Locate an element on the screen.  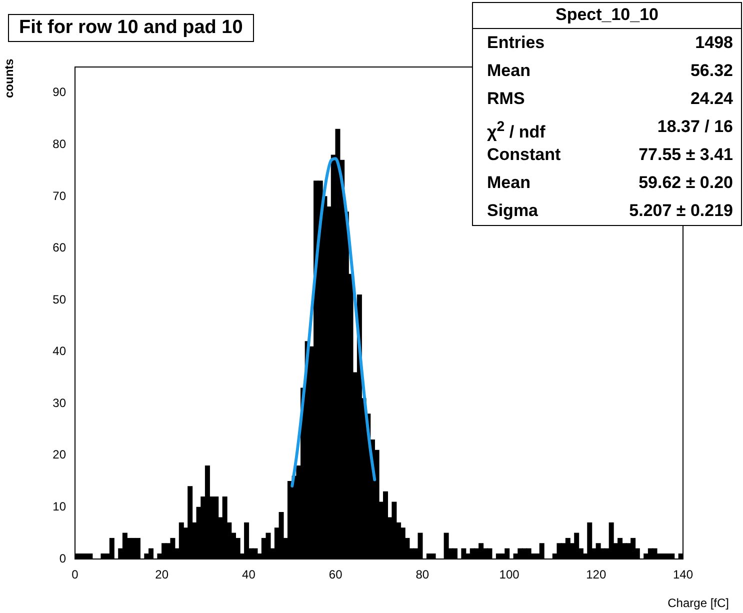
annotation: 77.55 ± 3.41 is located at coordinates (685, 155).